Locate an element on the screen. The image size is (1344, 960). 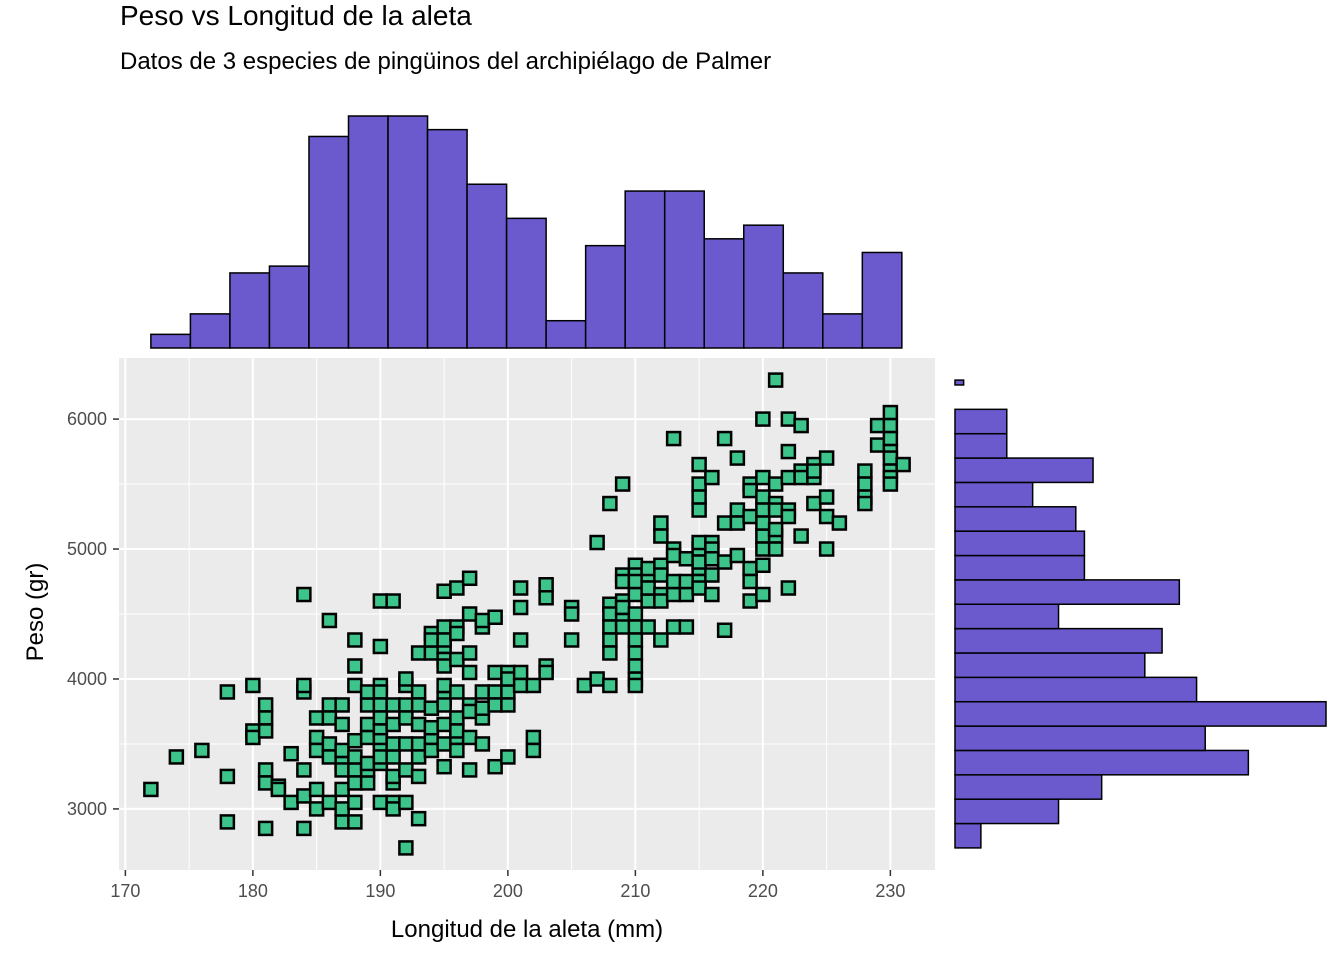
x-axis-title: Longitud de la aleta (mm) is located at coordinates (527, 929).